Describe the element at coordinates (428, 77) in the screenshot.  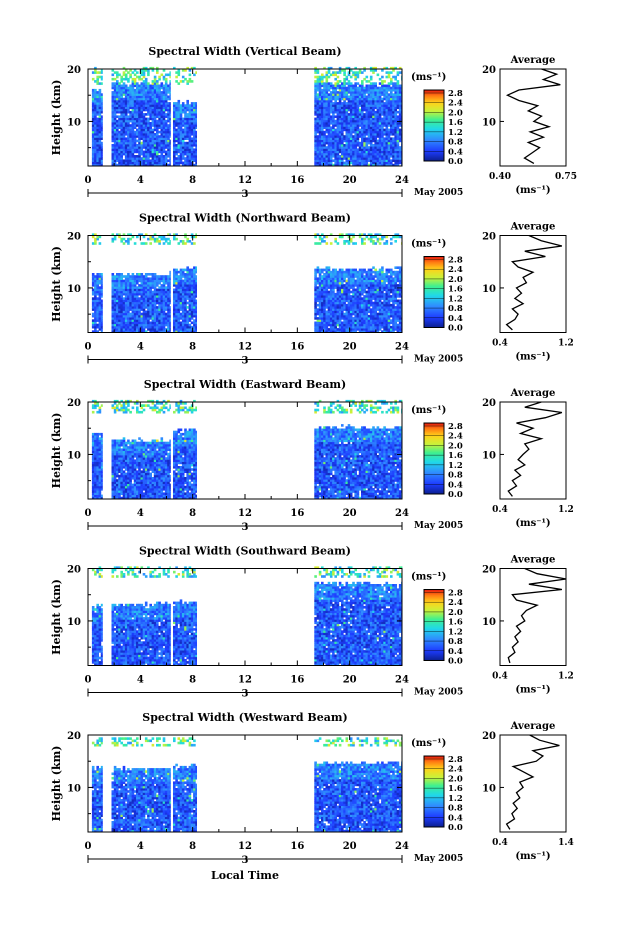
I see `colorbar-unit: (ms⁻¹)` at that location.